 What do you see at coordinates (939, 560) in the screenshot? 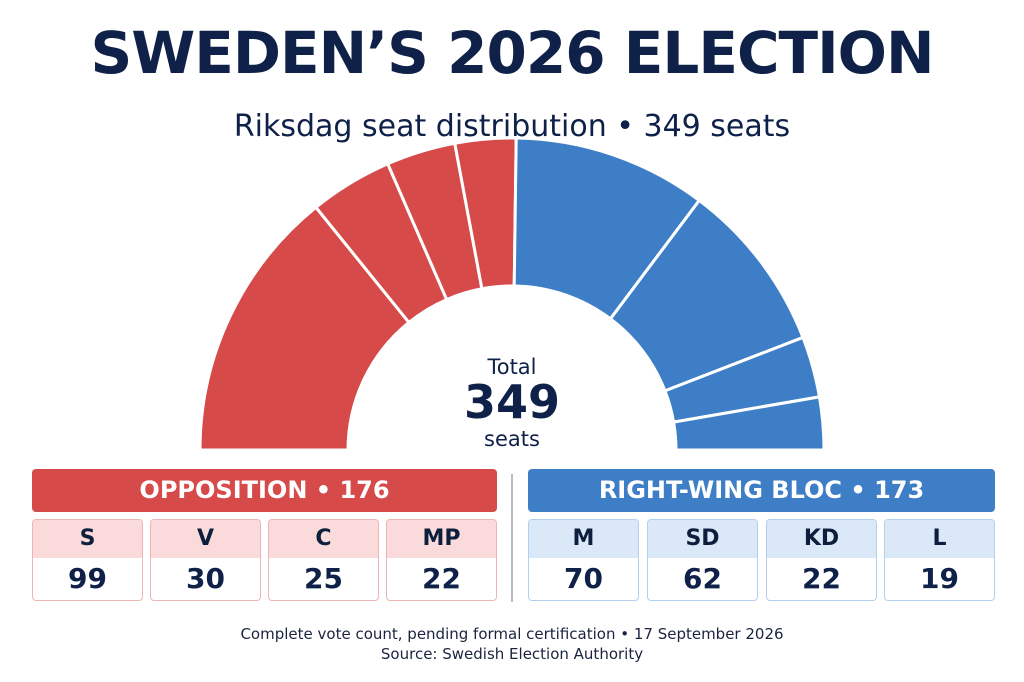
I see `party-card-l: L 19` at bounding box center [939, 560].